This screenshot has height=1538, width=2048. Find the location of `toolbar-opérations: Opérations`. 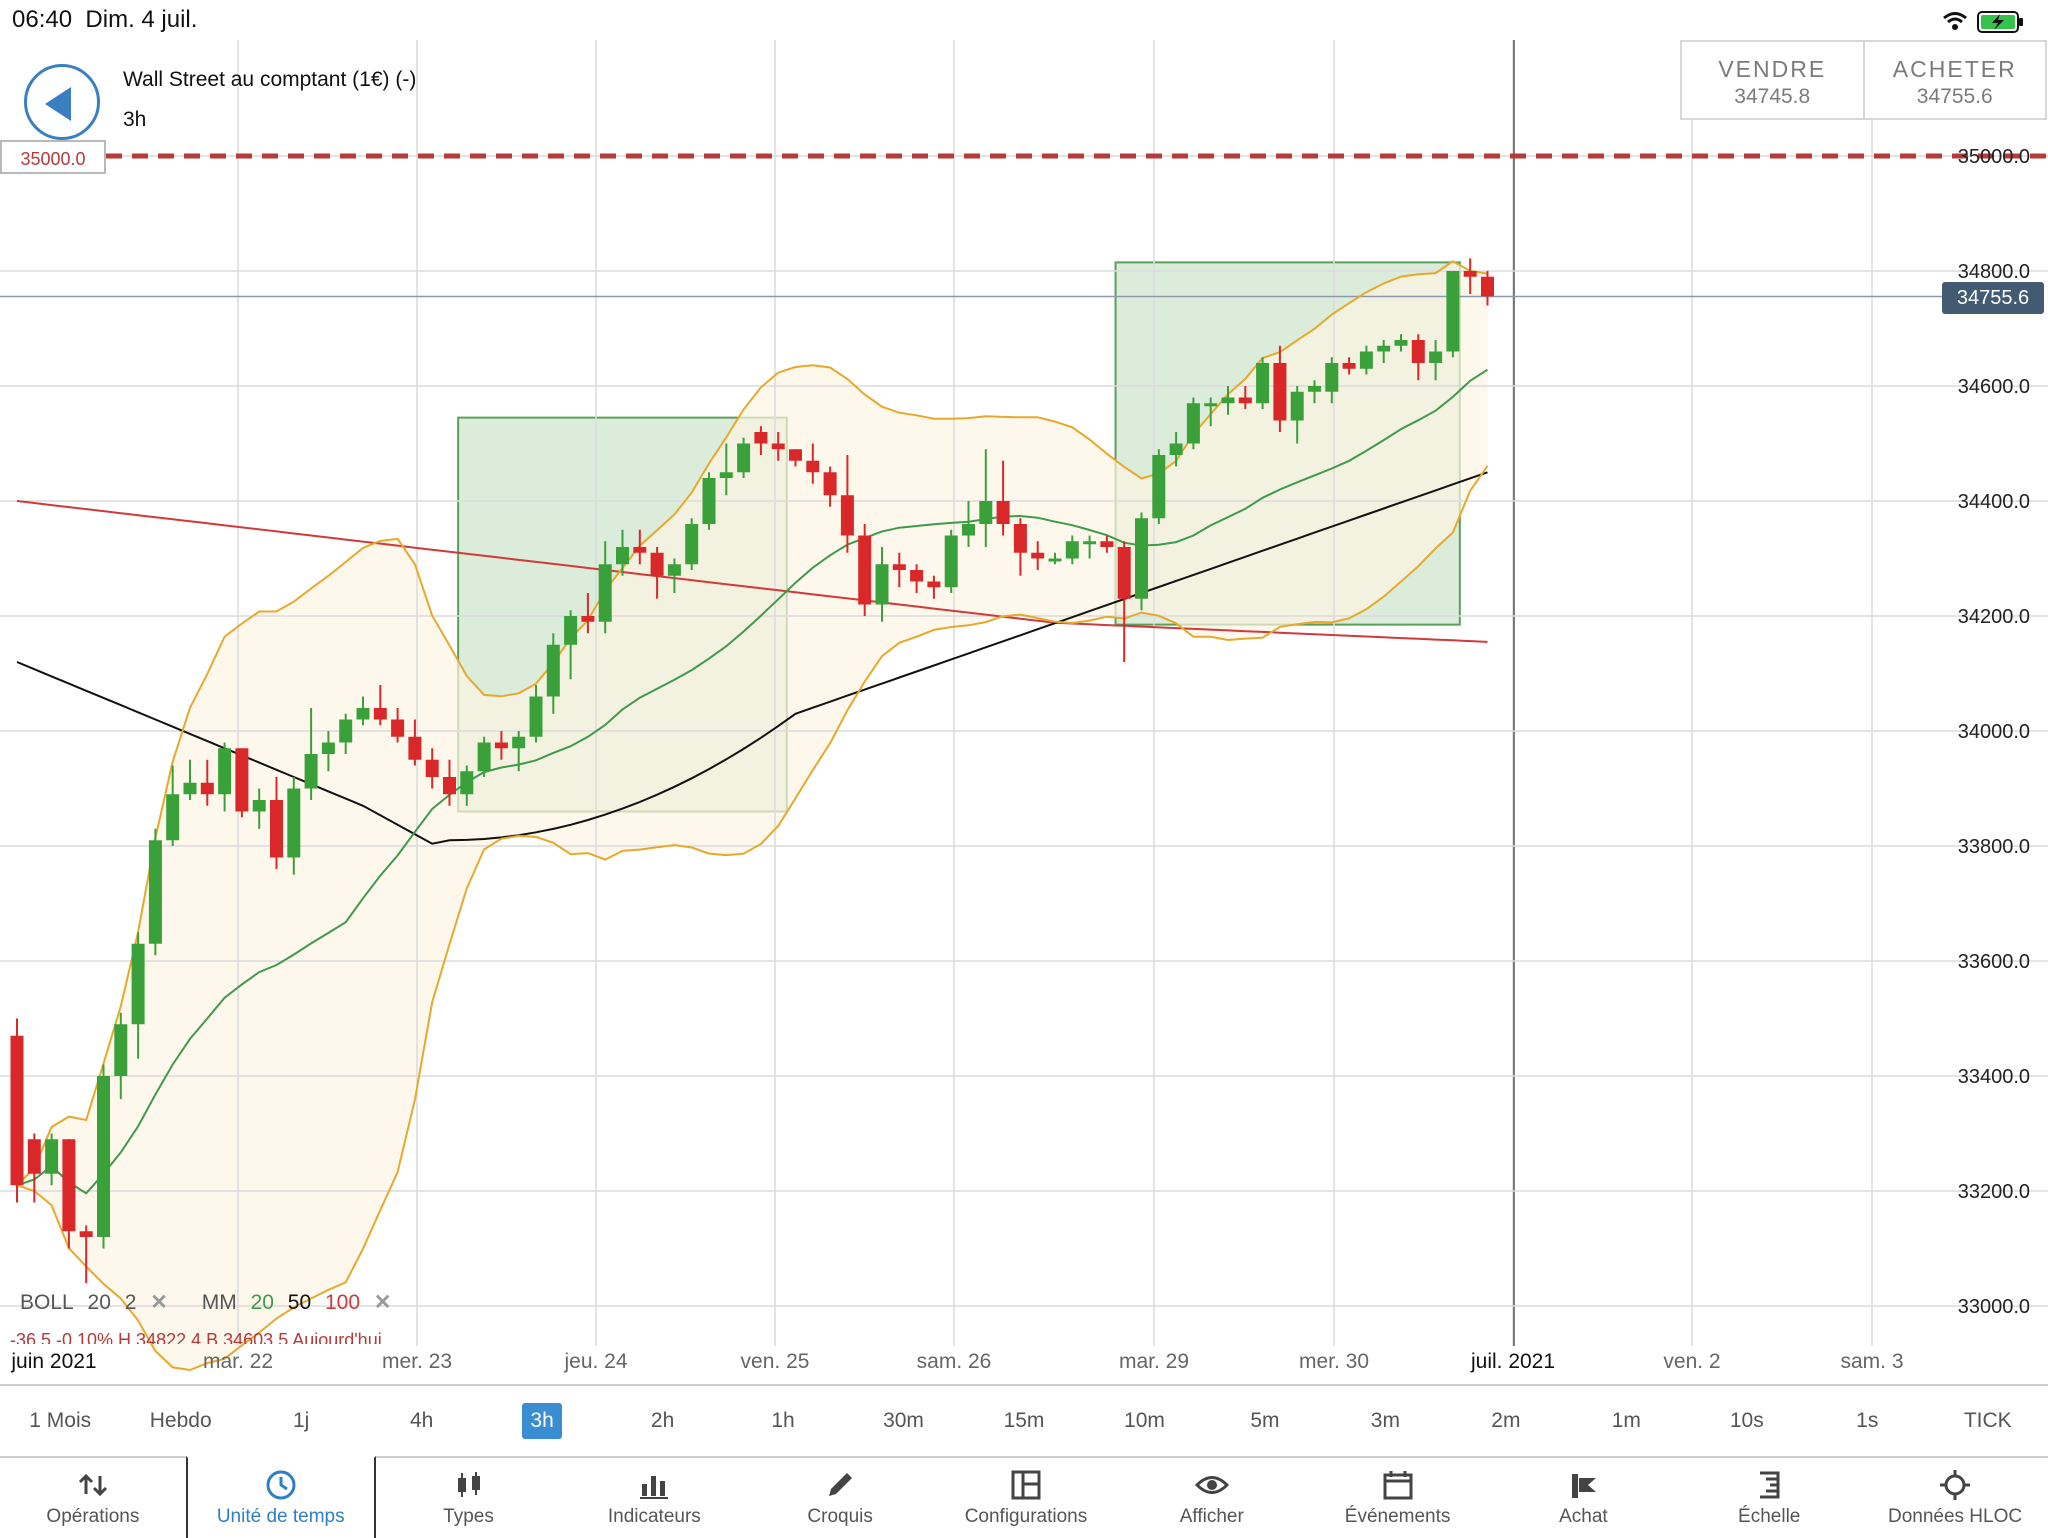

toolbar-opérations: Opérations is located at coordinates (93, 1498).